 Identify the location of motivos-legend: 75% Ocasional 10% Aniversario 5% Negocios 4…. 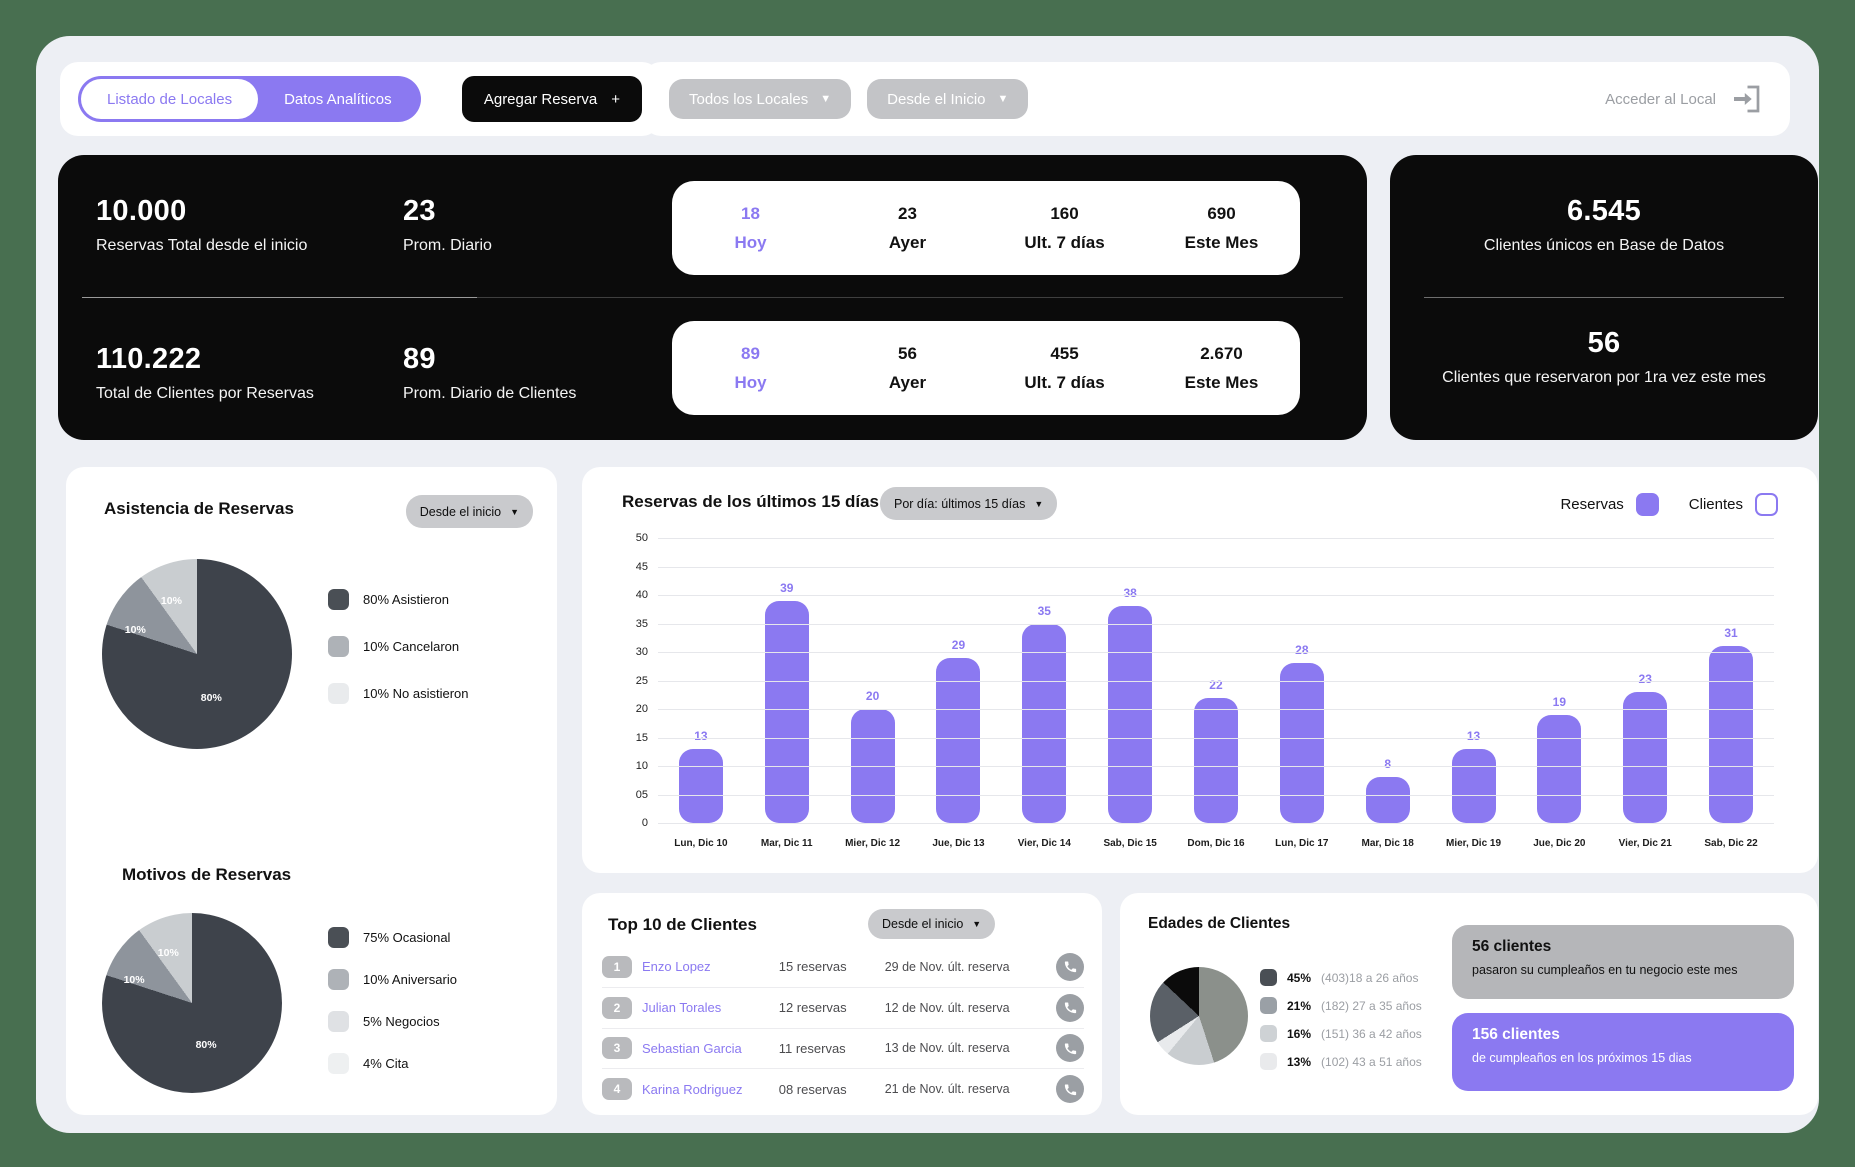
(392, 1000).